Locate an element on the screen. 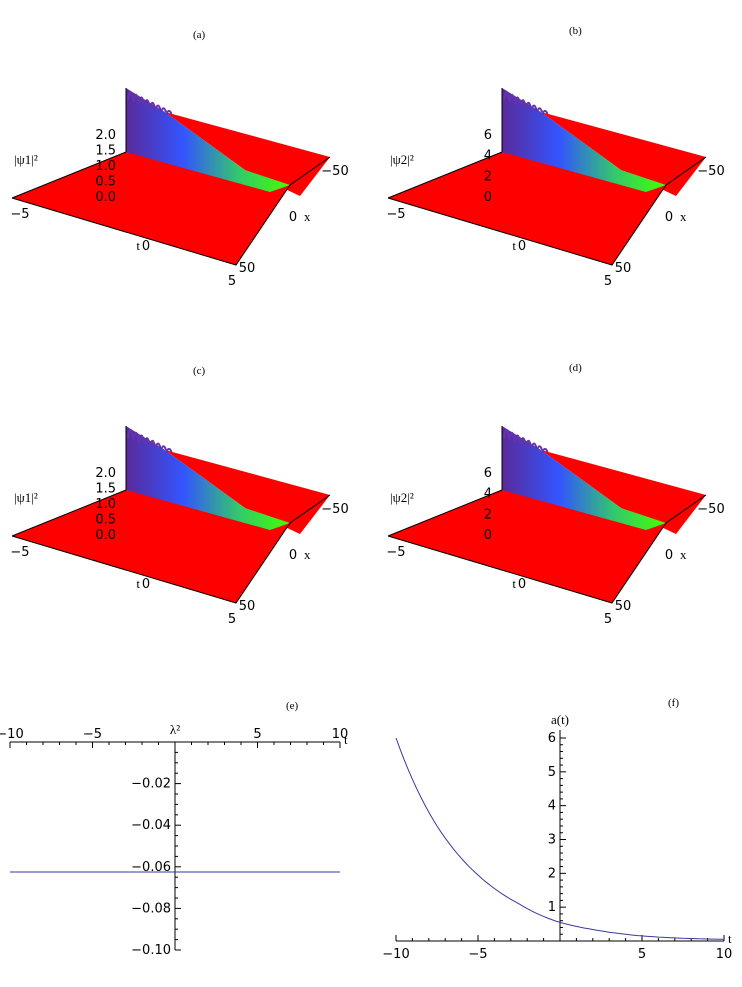 This screenshot has width=742, height=987. line-panel-e: −10 −5 5 10t −0.02 −0.04 −0.06 −0.08 −0.10 λ² is located at coordinates (174, 840).